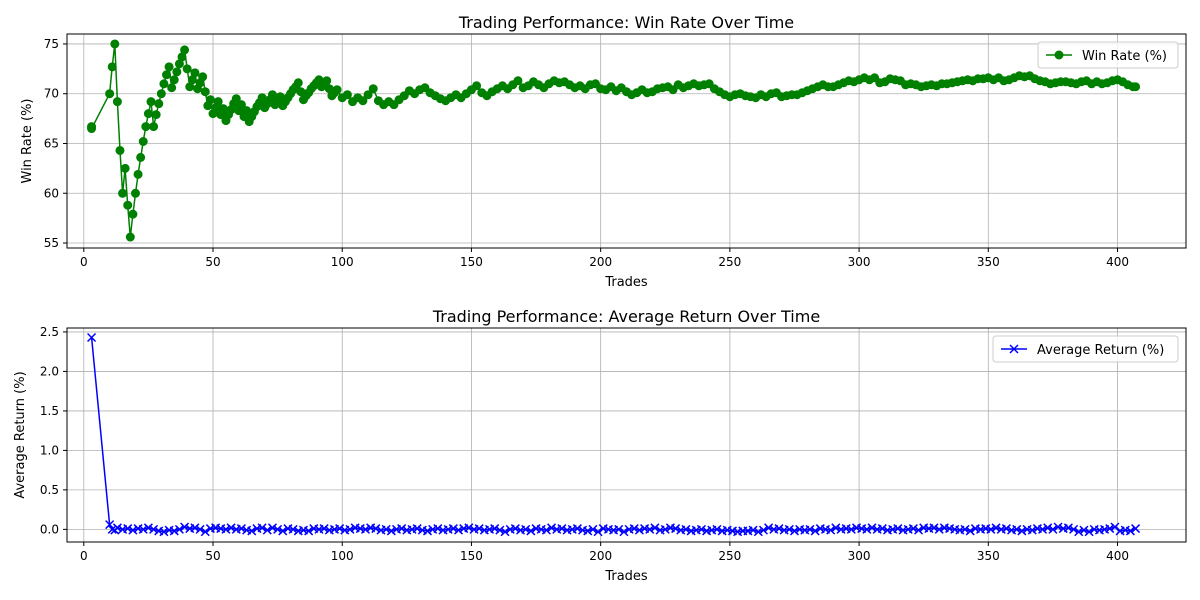  Describe the element at coordinates (20, 434) in the screenshot. I see `average-return-y-axis-label: Average Return (%)` at that location.